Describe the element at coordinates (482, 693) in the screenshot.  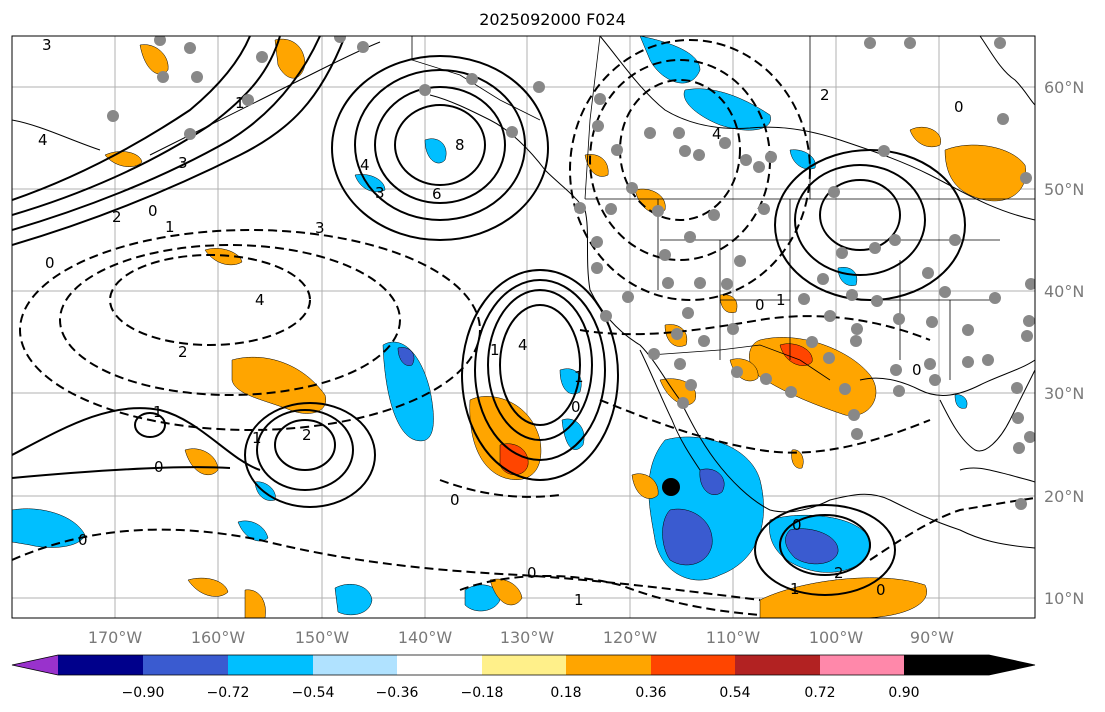
I see `svg-text: −0.18` at that location.